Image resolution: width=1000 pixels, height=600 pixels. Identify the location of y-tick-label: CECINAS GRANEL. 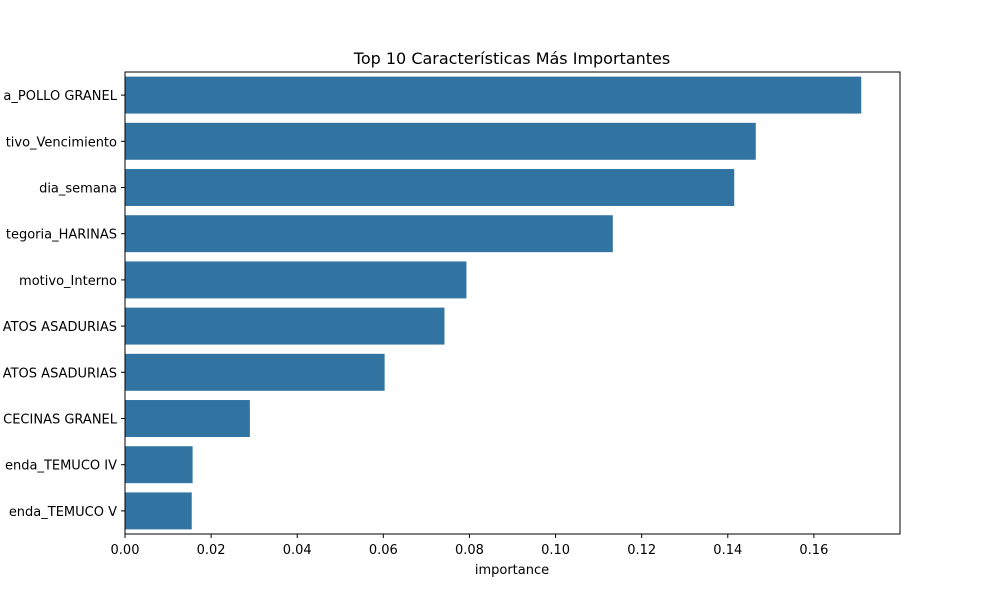
(60, 420).